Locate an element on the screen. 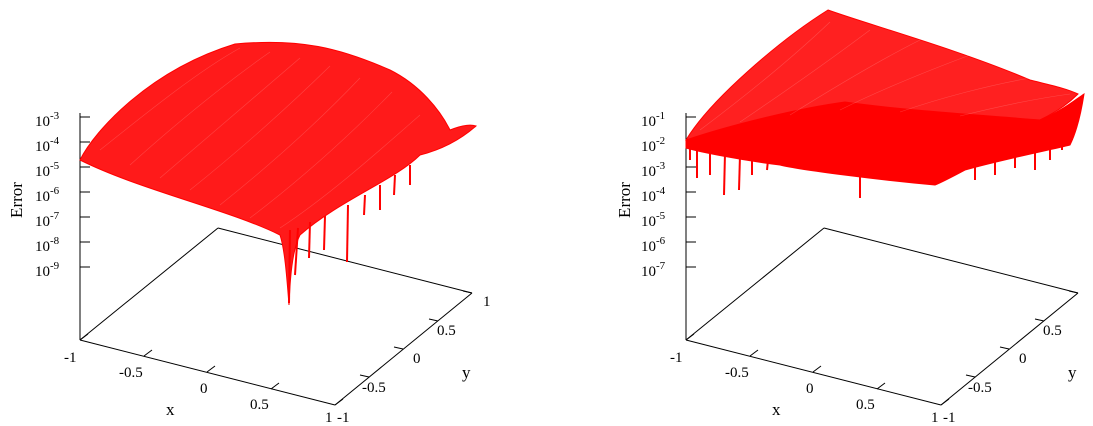 This screenshot has width=1093, height=426. z-tick-label: 10⁻¹ is located at coordinates (653, 120).